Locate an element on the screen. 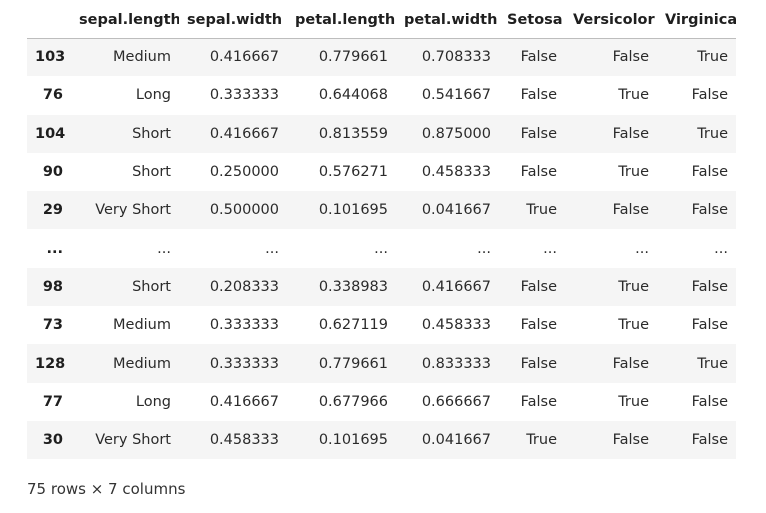  column-header-petal-width: petal.width is located at coordinates (447, 20).